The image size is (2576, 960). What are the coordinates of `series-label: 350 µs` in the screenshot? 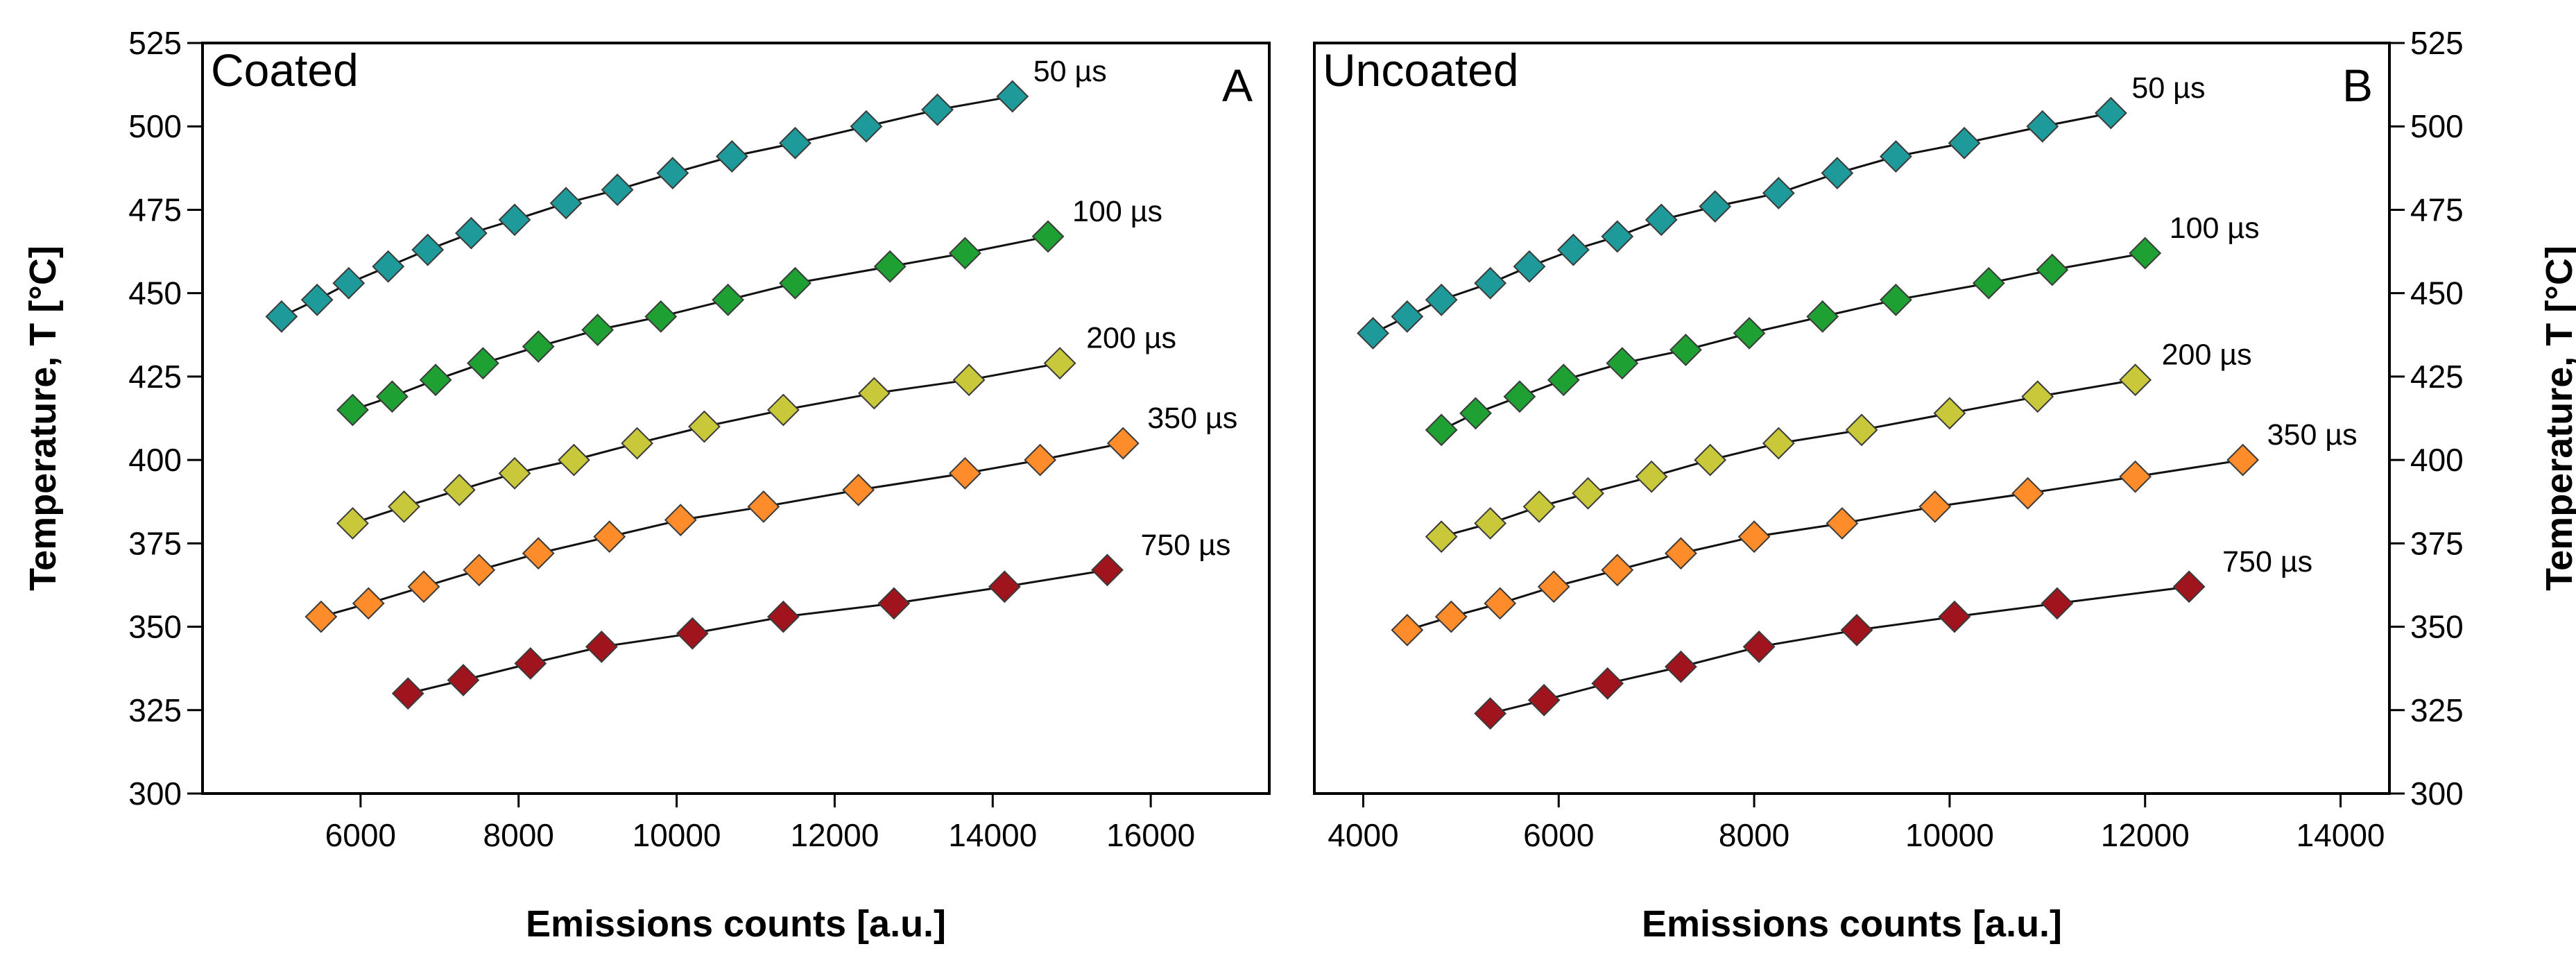 It's located at (2312, 435).